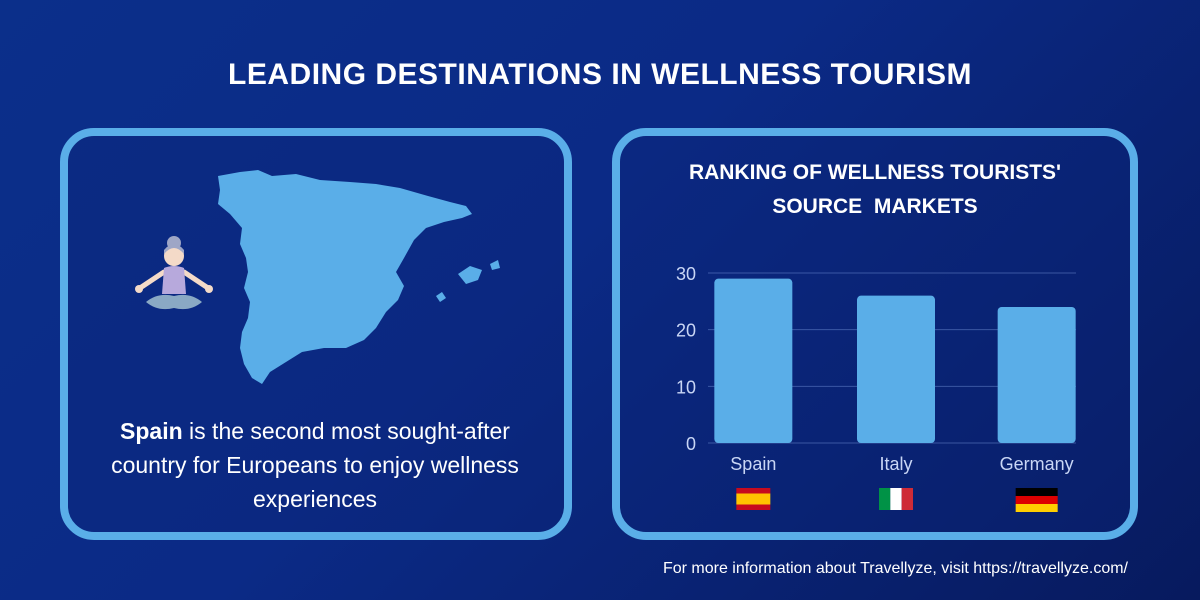  I want to click on italy-flag, so click(896, 499).